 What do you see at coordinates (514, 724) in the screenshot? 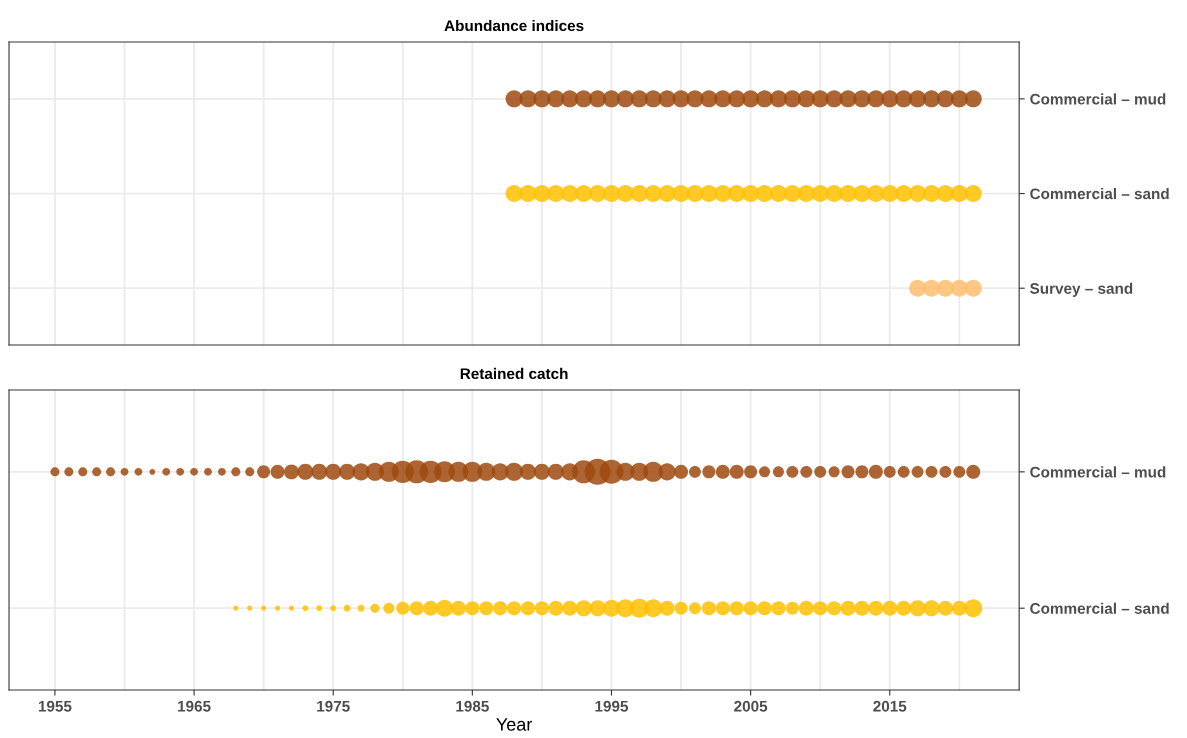
I see `x-axis-title: Year` at bounding box center [514, 724].